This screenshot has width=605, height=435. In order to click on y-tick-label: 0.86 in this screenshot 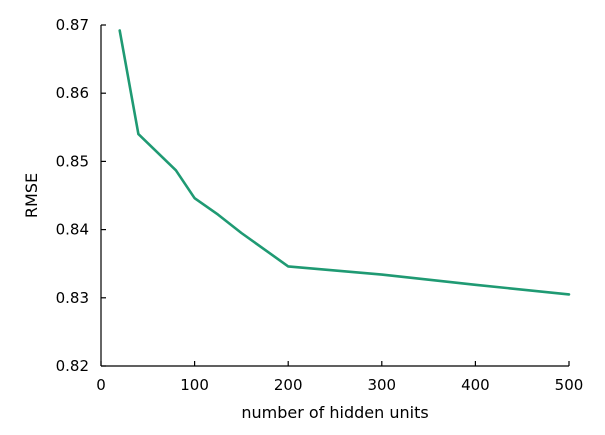, I will do `click(72, 93)`.